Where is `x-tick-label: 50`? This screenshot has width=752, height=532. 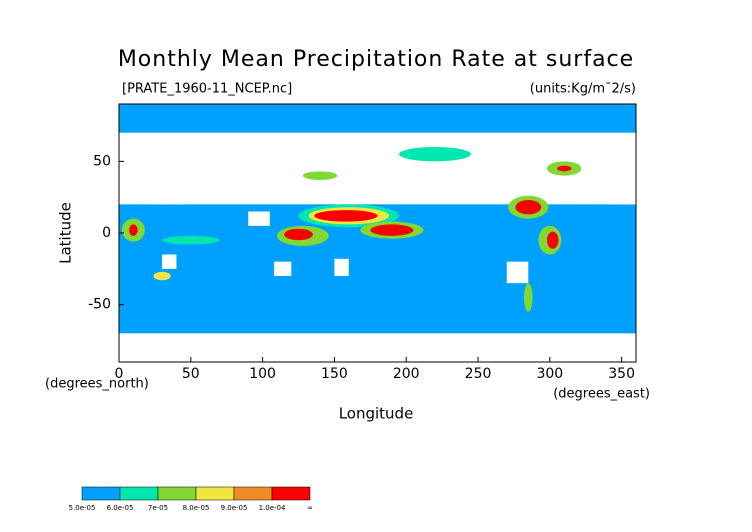 x-tick-label: 50 is located at coordinates (191, 374).